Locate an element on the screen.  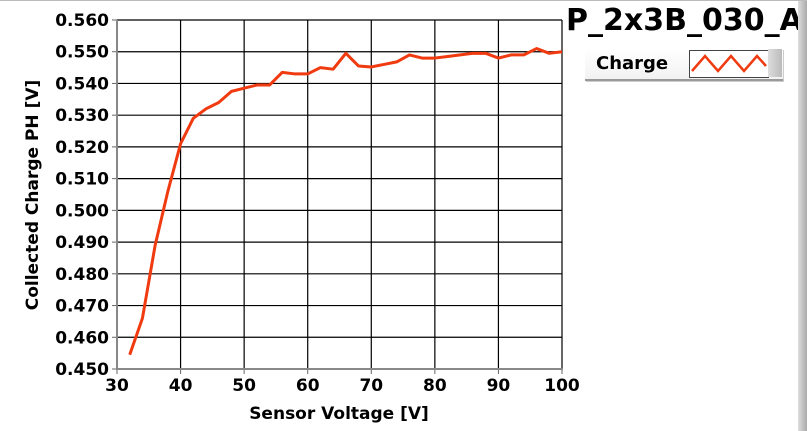
legend-label: Charge is located at coordinates (632, 63).